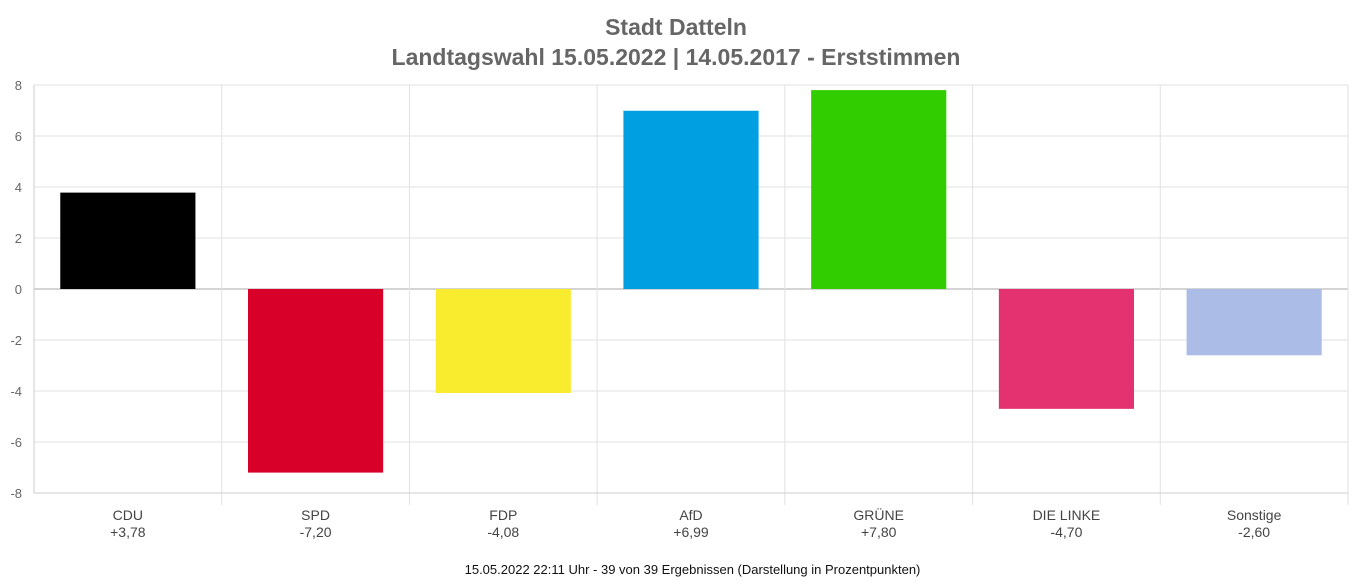 The height and width of the screenshot is (585, 1352). What do you see at coordinates (676, 27) in the screenshot?
I see `chart-title-line-1: Stadt Datteln` at bounding box center [676, 27].